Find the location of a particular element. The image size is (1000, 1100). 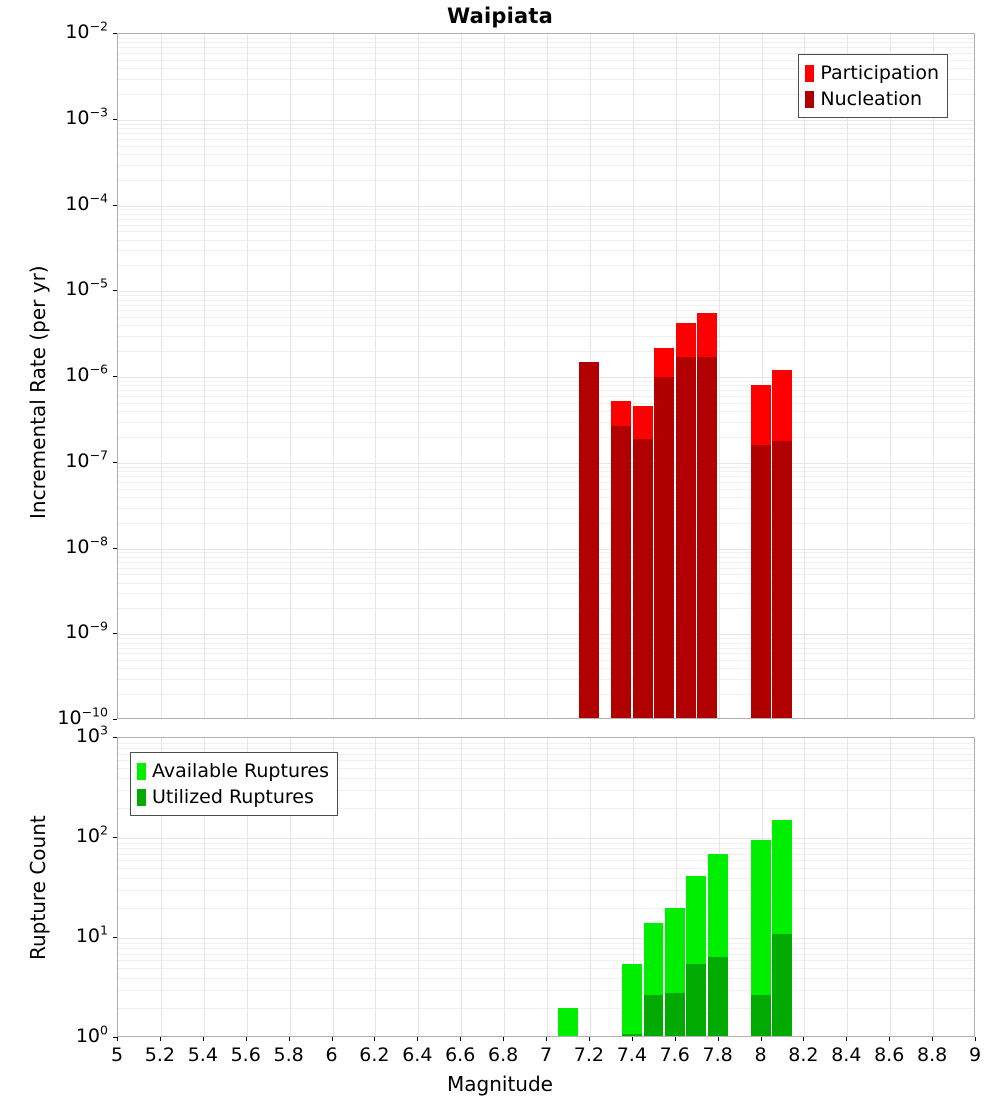

legend-incremental-rate: Participation Nucleation is located at coordinates (873, 86).